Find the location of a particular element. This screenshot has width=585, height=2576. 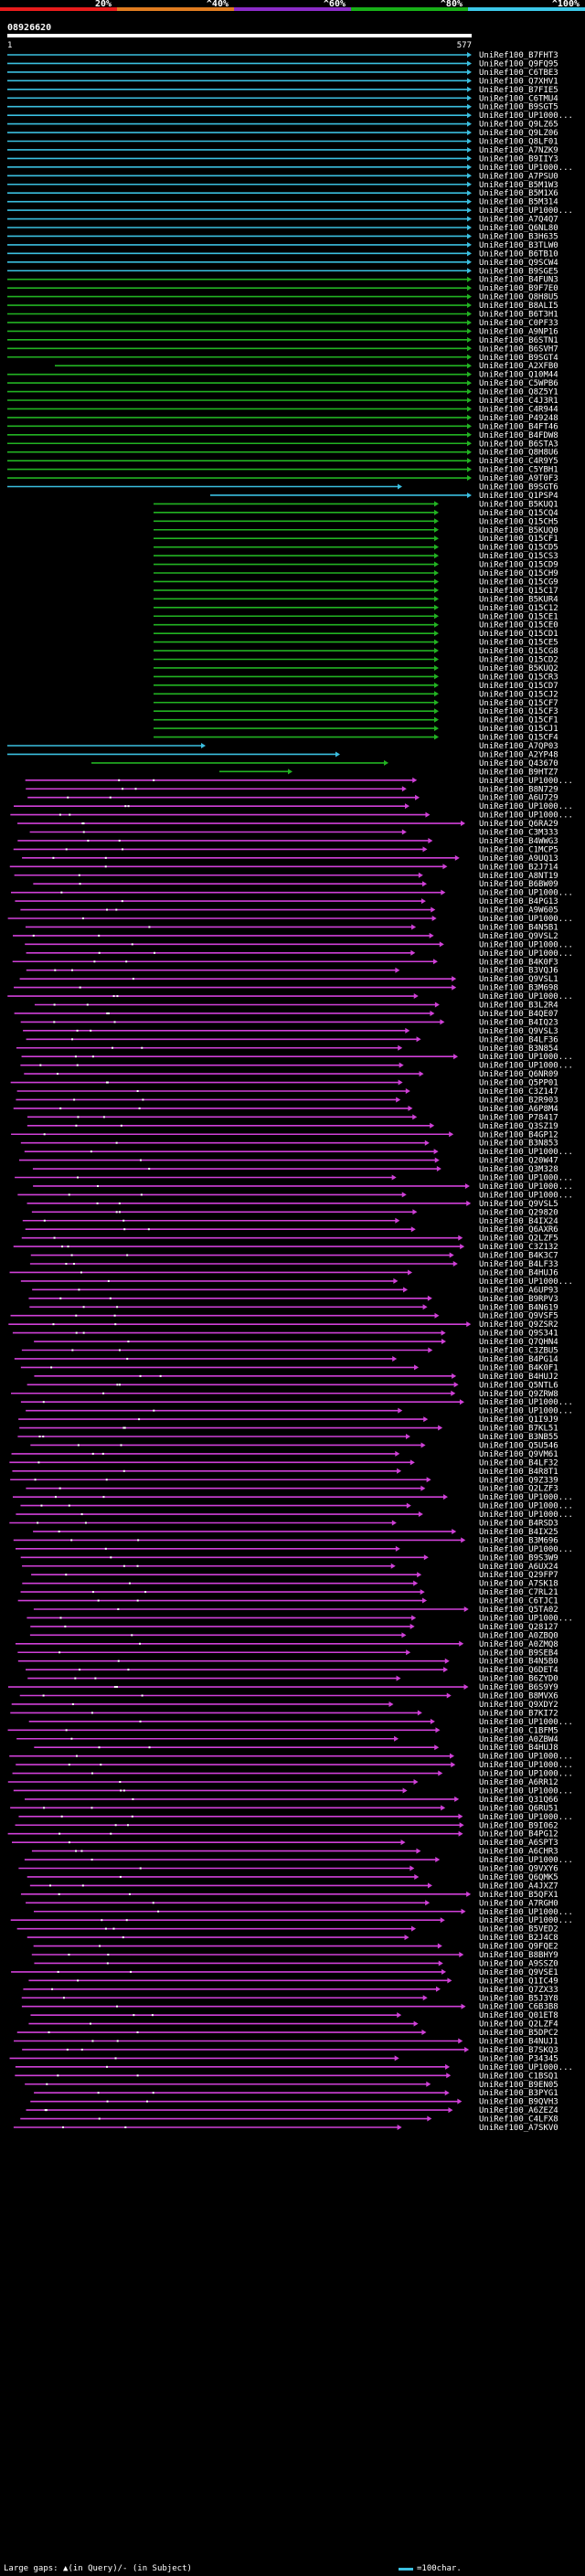

hit-label: UniRef100_B5KUQ2 is located at coordinates (518, 668).